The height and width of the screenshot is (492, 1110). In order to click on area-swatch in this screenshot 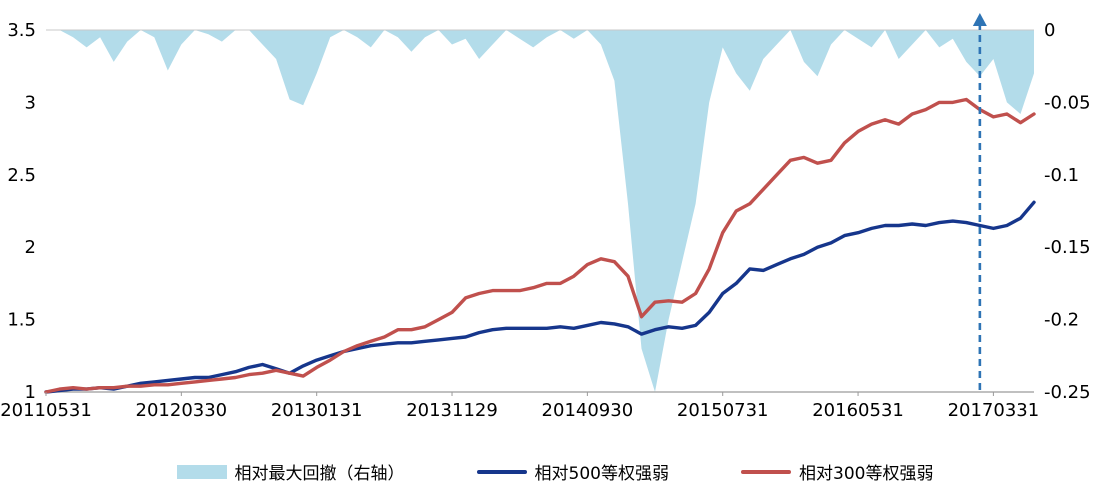, I will do `click(201, 471)`.